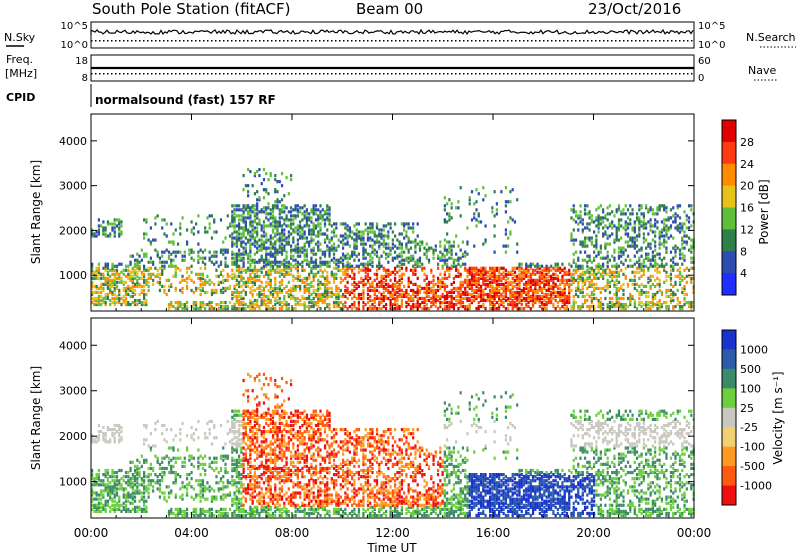  I want to click on noise-frame, so click(392, 35).